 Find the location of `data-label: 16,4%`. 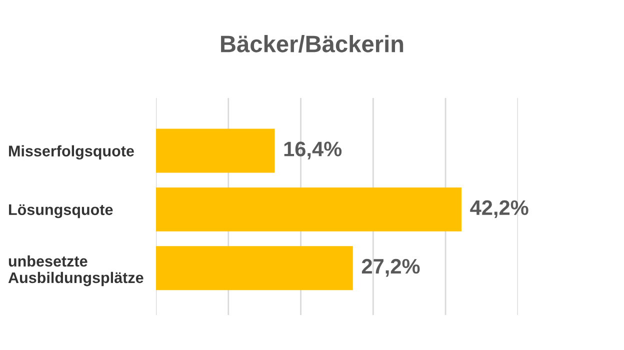

data-label: 16,4% is located at coordinates (313, 151).